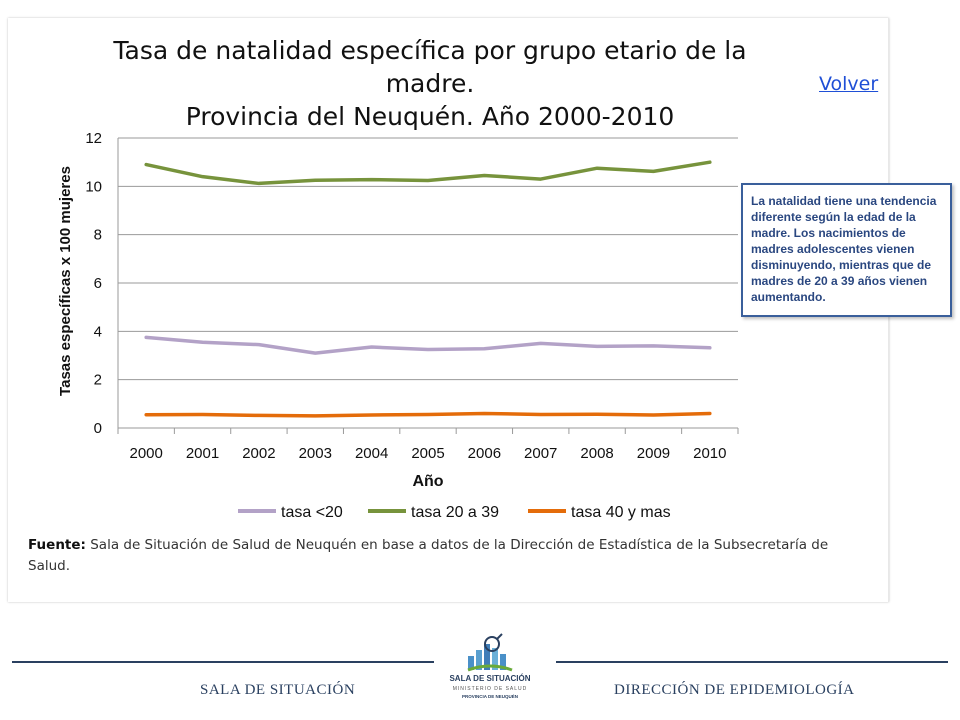 The height and width of the screenshot is (720, 960). Describe the element at coordinates (621, 512) in the screenshot. I see `legend-label-2: tasa 40 y mas` at that location.